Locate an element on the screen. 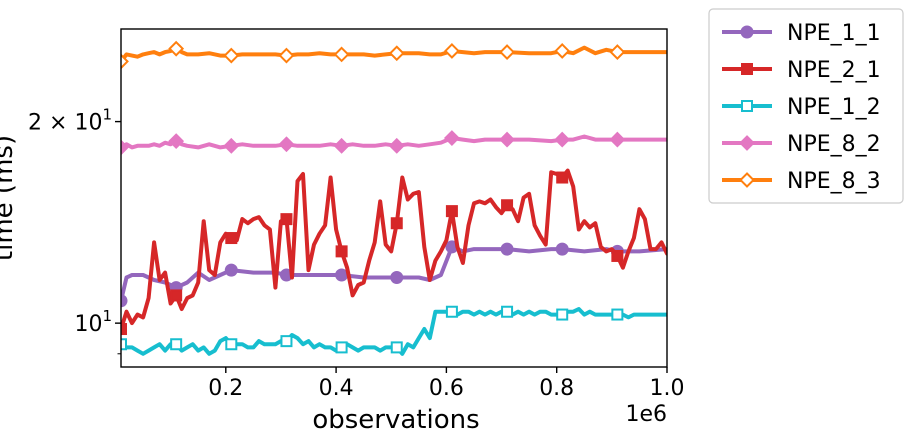  legend-item: NPE_8_2 is located at coordinates (801, 144).